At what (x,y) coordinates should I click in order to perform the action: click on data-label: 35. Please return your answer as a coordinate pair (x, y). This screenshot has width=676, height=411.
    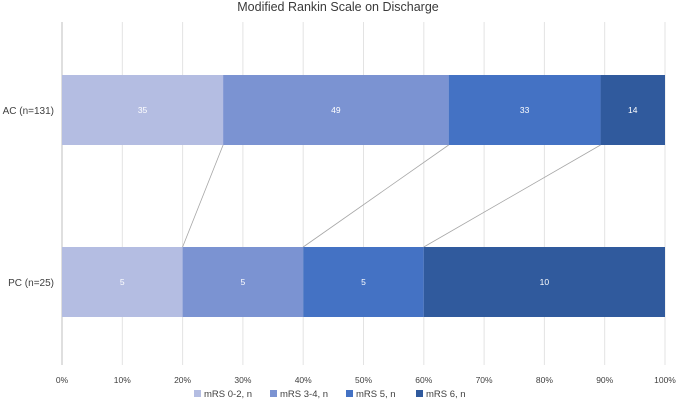
    Looking at the image, I should click on (143, 110).